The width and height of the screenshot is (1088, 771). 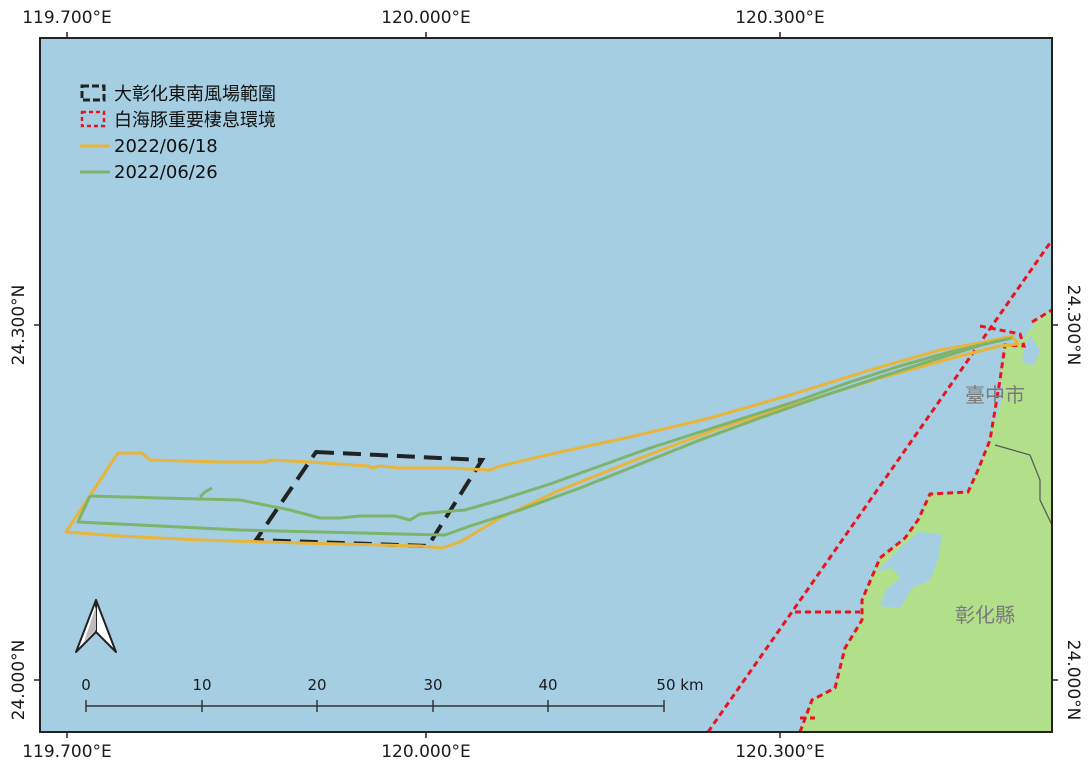 I want to click on lagoon-area, so click(x=909, y=570).